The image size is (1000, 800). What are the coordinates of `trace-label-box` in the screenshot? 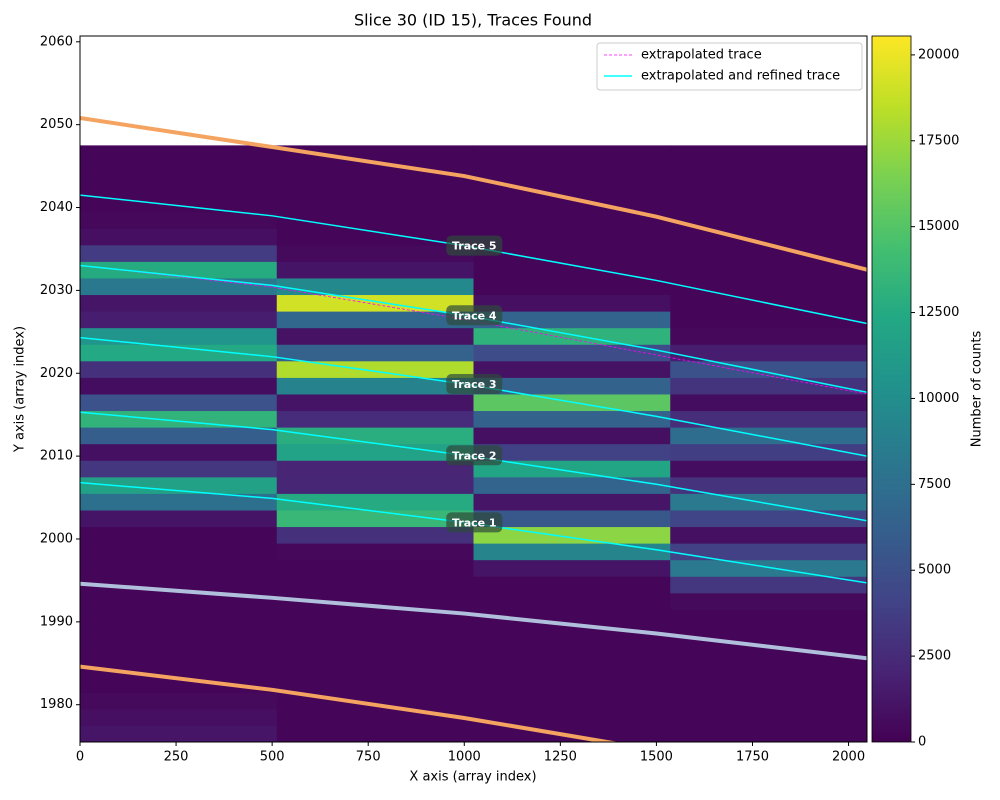 It's located at (474, 522).